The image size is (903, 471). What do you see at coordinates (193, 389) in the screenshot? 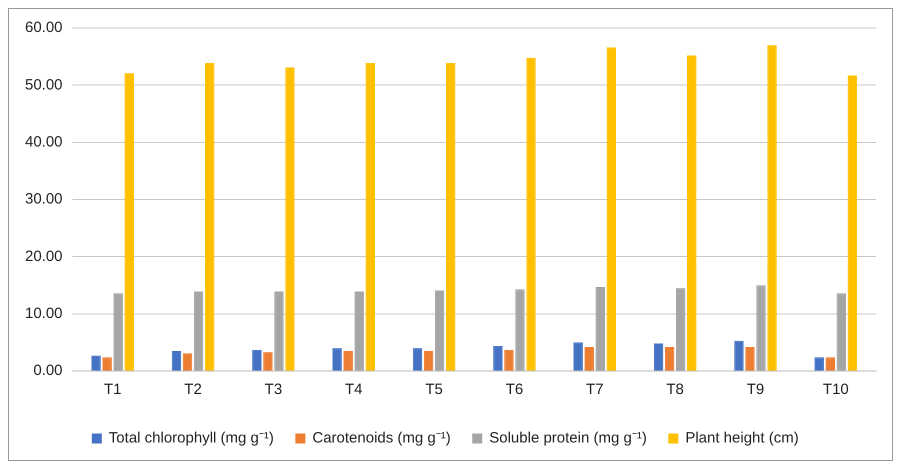
I see `x-tick-label: T2` at bounding box center [193, 389].